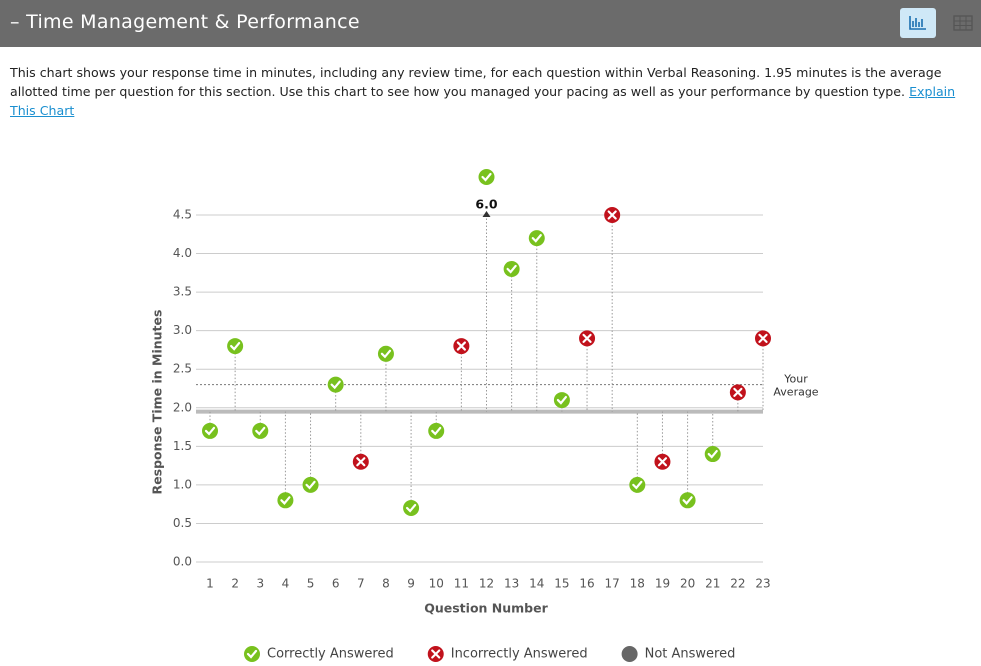  What do you see at coordinates (182, 484) in the screenshot?
I see `y-tick-label: 1.0` at bounding box center [182, 484].